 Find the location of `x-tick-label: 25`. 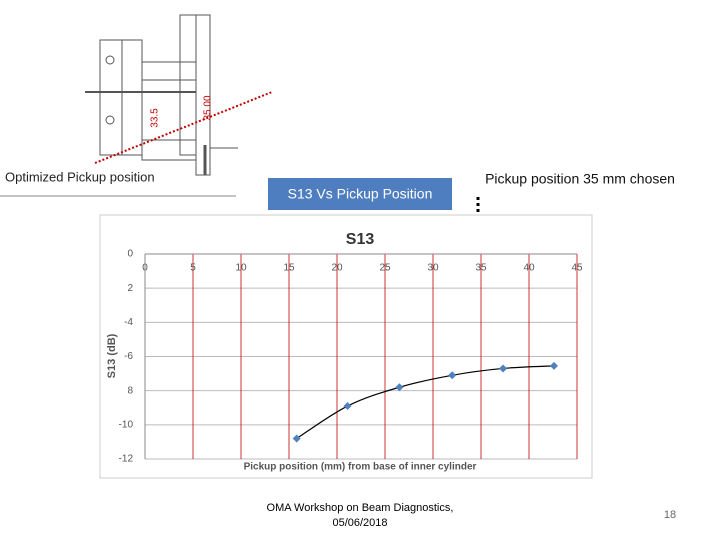

x-tick-label: 25 is located at coordinates (385, 268).